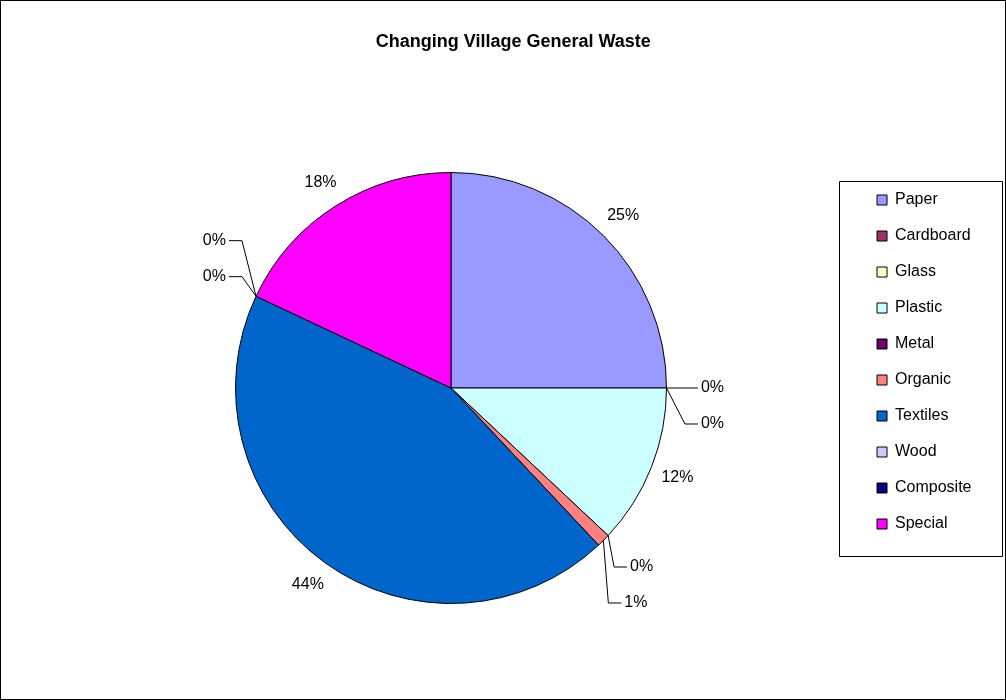  I want to click on legend-label: Paper, so click(917, 199).